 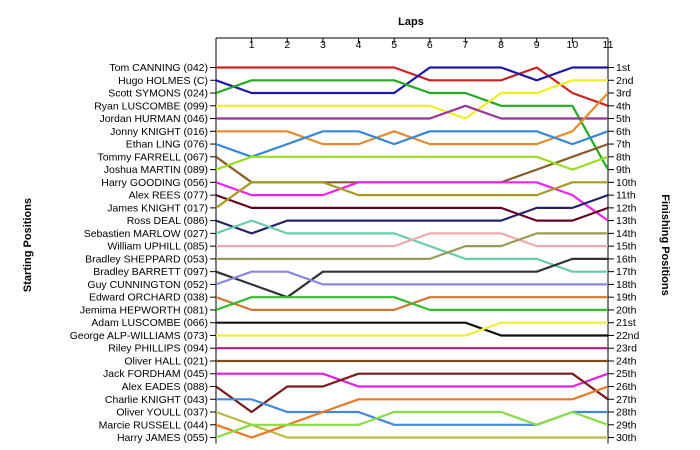 What do you see at coordinates (626, 387) in the screenshot?
I see `finishing-position-label: 26th` at bounding box center [626, 387].